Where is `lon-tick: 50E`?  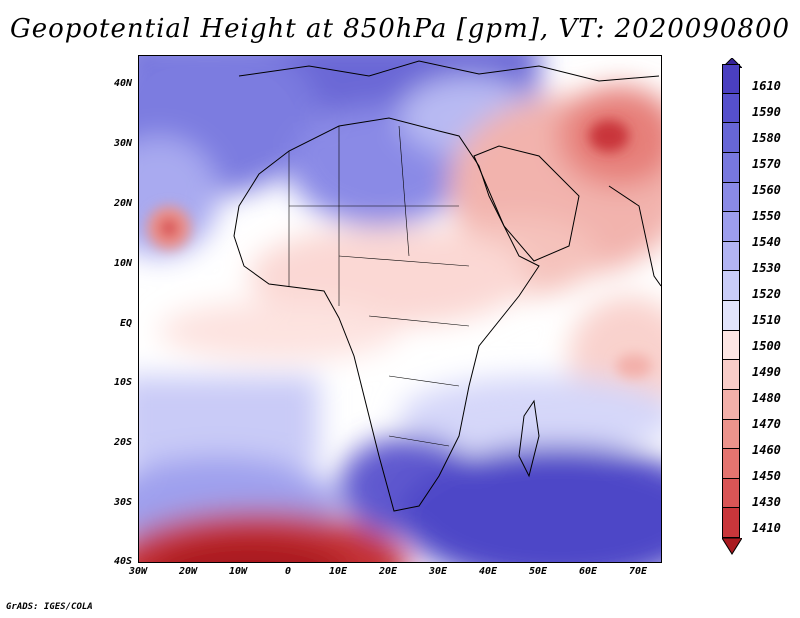
lon-tick: 50E is located at coordinates (538, 571).